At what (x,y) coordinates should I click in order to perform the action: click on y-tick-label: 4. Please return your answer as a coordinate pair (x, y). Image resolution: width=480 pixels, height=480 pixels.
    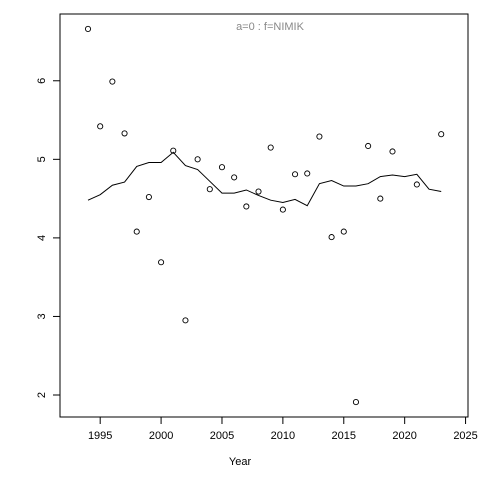
    Looking at the image, I should click on (42, 238).